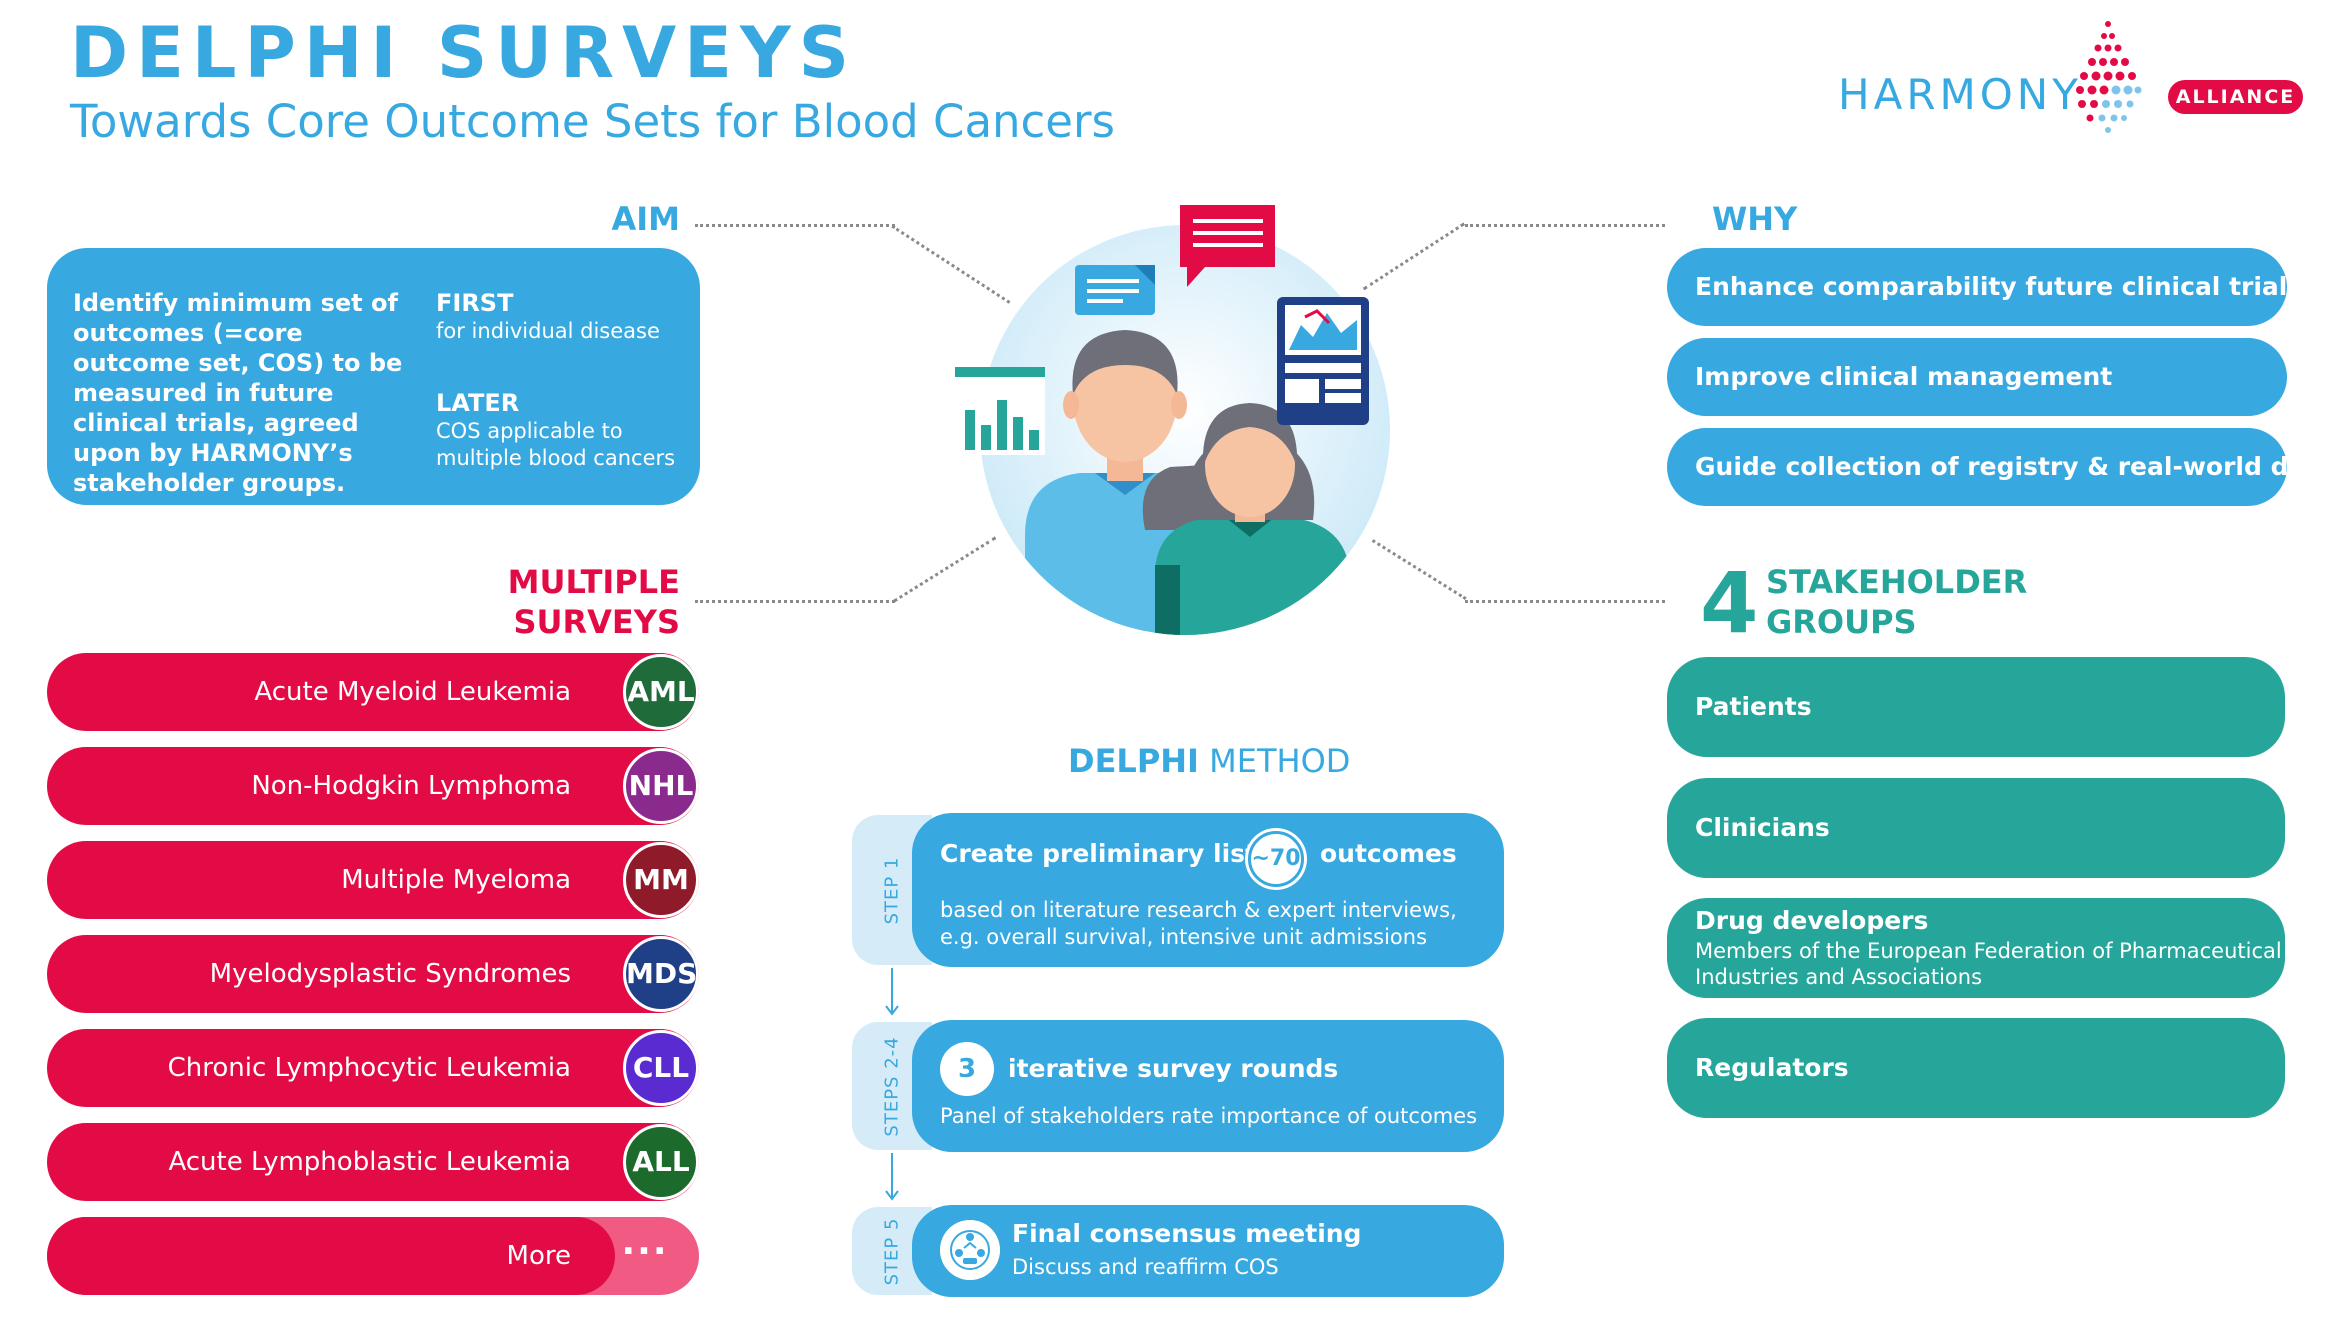  What do you see at coordinates (1977, 377) in the screenshot?
I see `why-item: Improve clinical management` at bounding box center [1977, 377].